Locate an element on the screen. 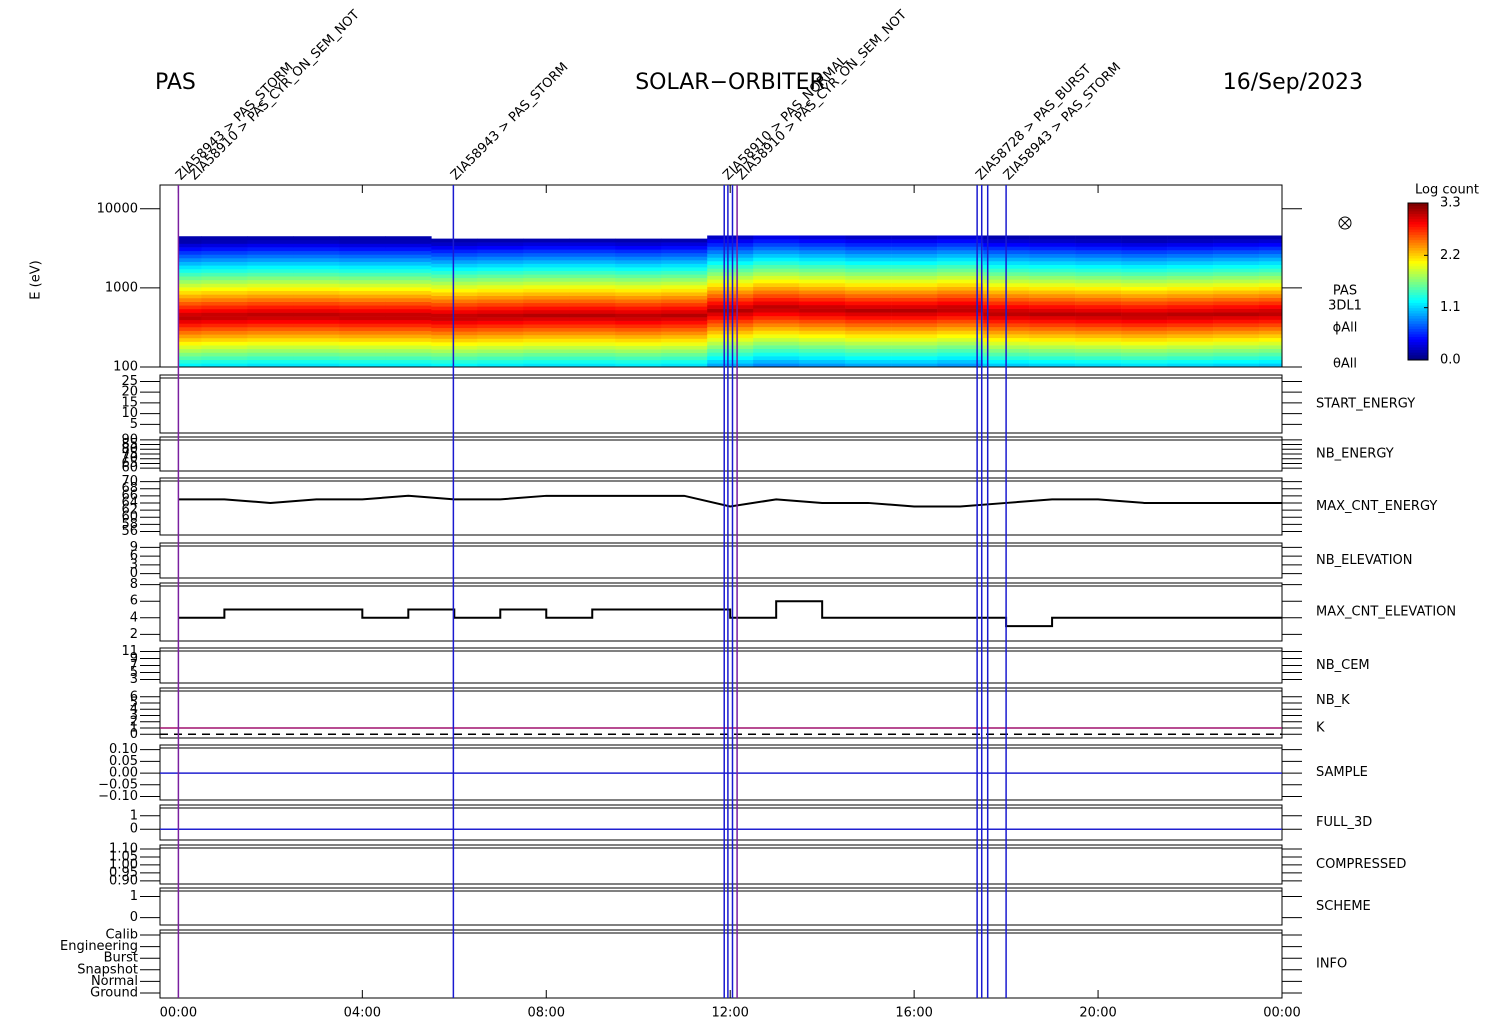 The image size is (1512, 1020). y-tick-label: 15 is located at coordinates (129, 402).